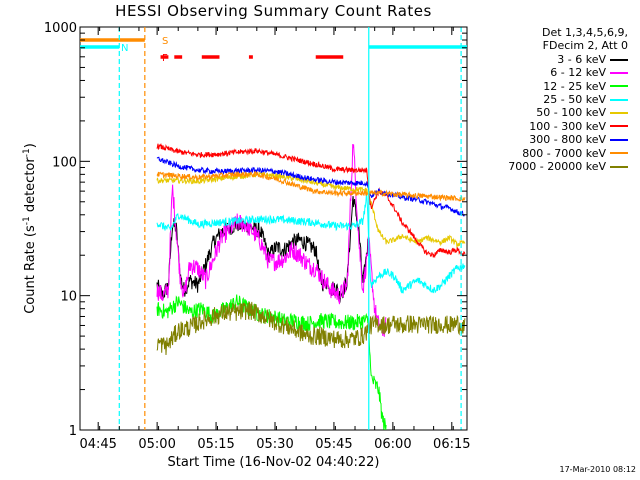  I want to click on x-axis-label: Start Time (16-Nov-02 04:40:22), so click(274, 462).